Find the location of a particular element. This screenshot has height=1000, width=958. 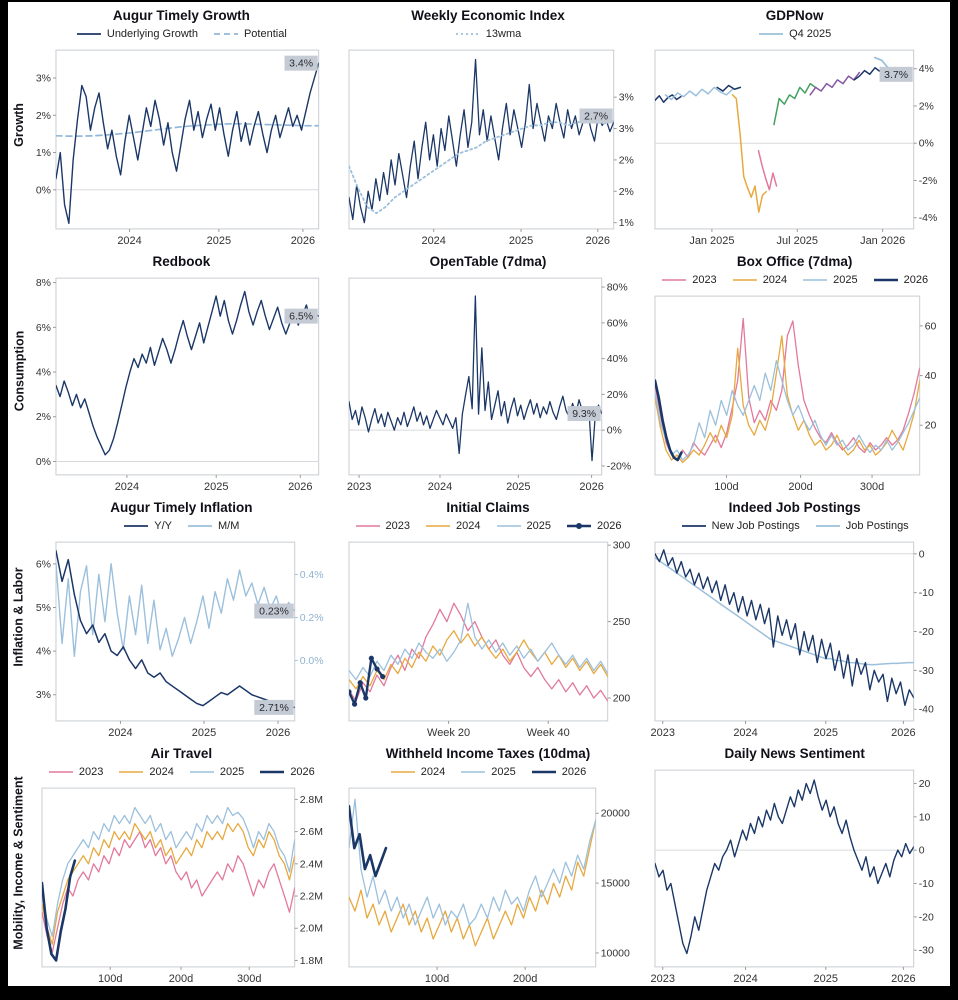

legend-item: M/M is located at coordinates (213, 526).